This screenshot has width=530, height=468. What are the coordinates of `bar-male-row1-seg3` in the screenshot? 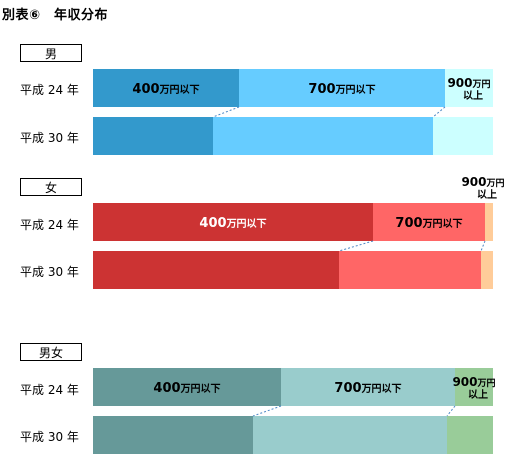 It's located at (469, 88).